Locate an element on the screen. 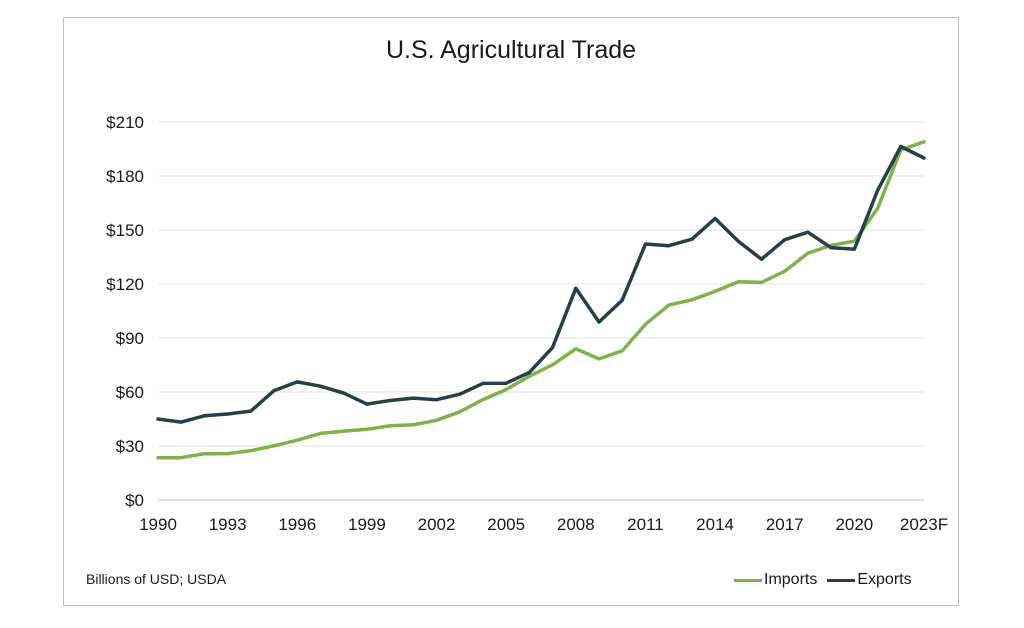 This screenshot has width=1024, height=628. x-tick-label: 2008 is located at coordinates (576, 524).